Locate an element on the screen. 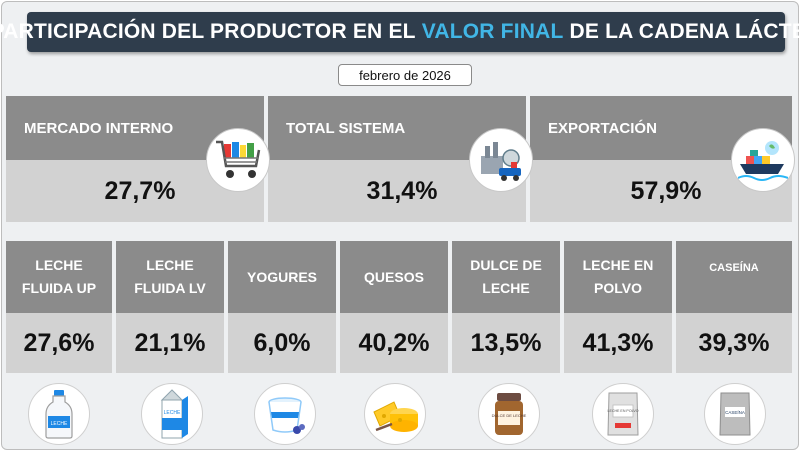 This screenshot has width=800, height=451. shopping-cart-icon is located at coordinates (238, 160).